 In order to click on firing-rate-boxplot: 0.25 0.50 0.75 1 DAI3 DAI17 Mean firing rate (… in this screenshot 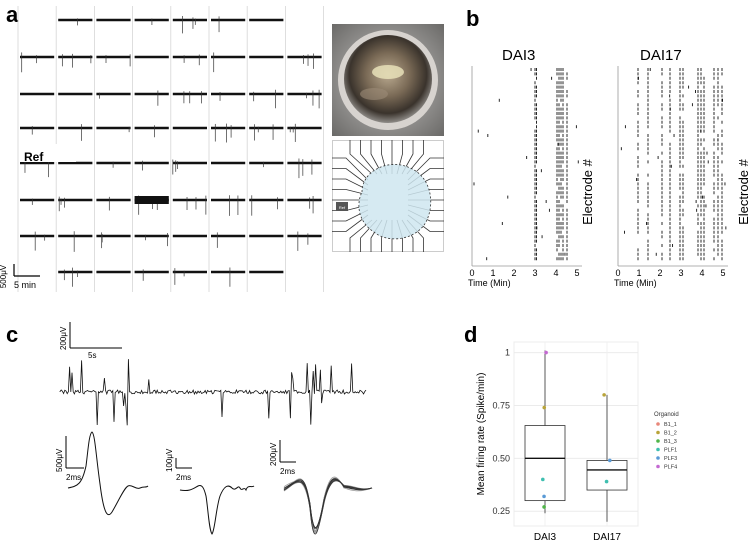, I will do `click(577, 442)`.